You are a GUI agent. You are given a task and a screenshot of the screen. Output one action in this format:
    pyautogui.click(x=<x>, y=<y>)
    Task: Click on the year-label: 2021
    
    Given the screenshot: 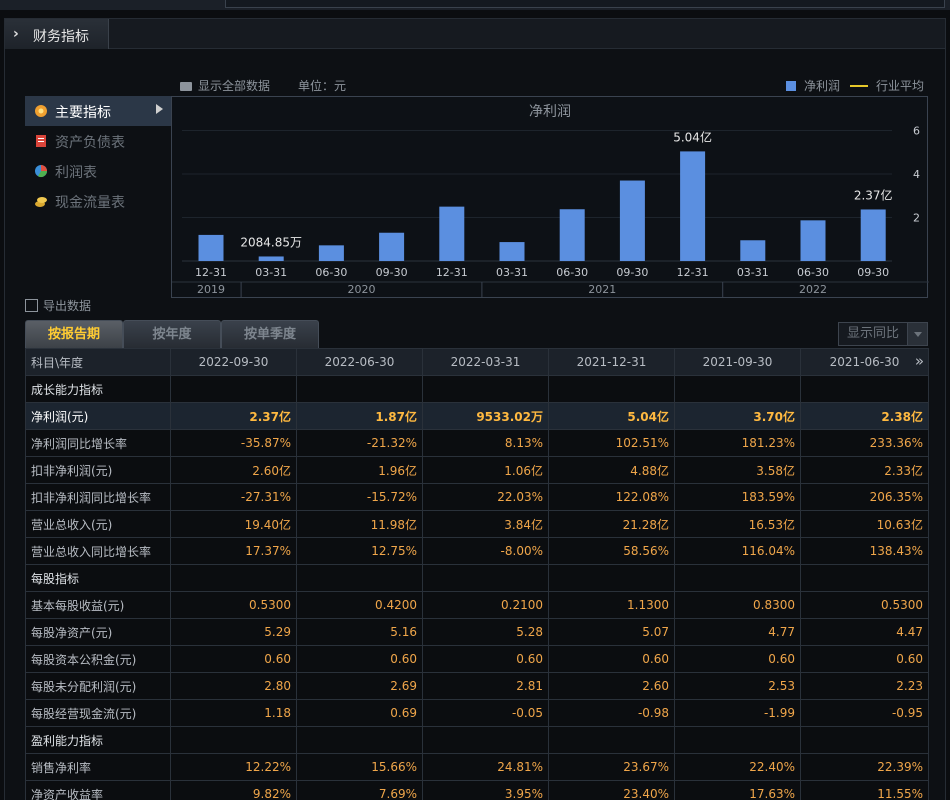 What is the action you would take?
    pyautogui.click(x=602, y=289)
    